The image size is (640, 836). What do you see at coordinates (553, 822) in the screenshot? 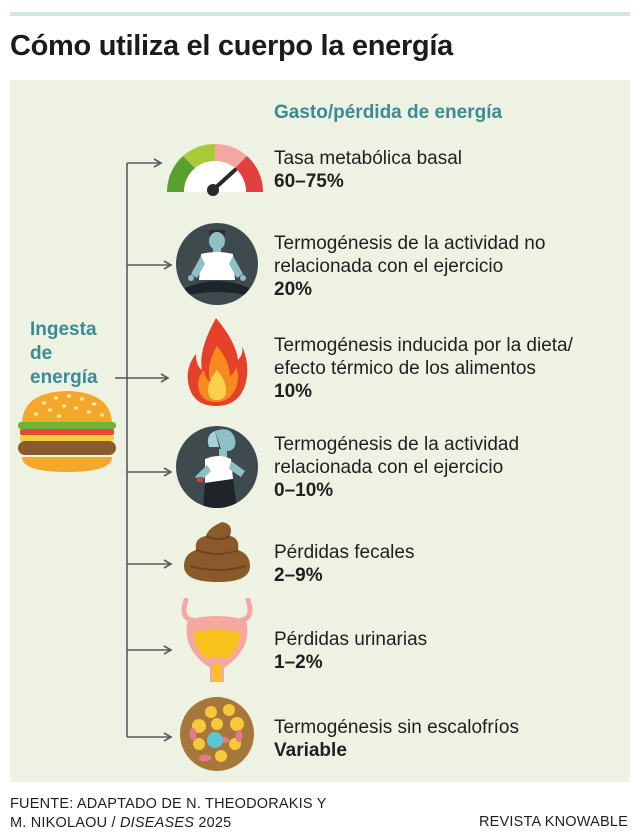
I see `publisher-credit: REVISTA KNOWABLE` at bounding box center [553, 822].